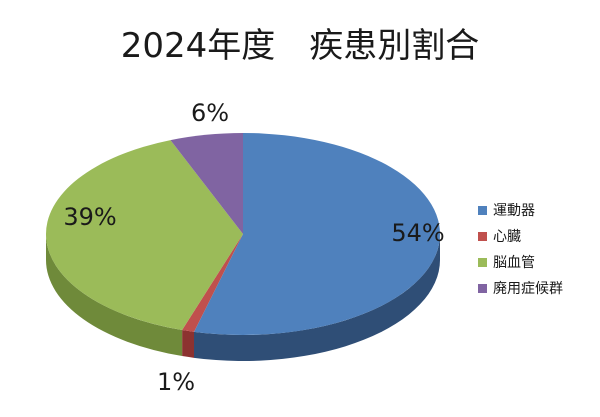  I want to click on legend-item-2: 心臓, so click(499, 237).